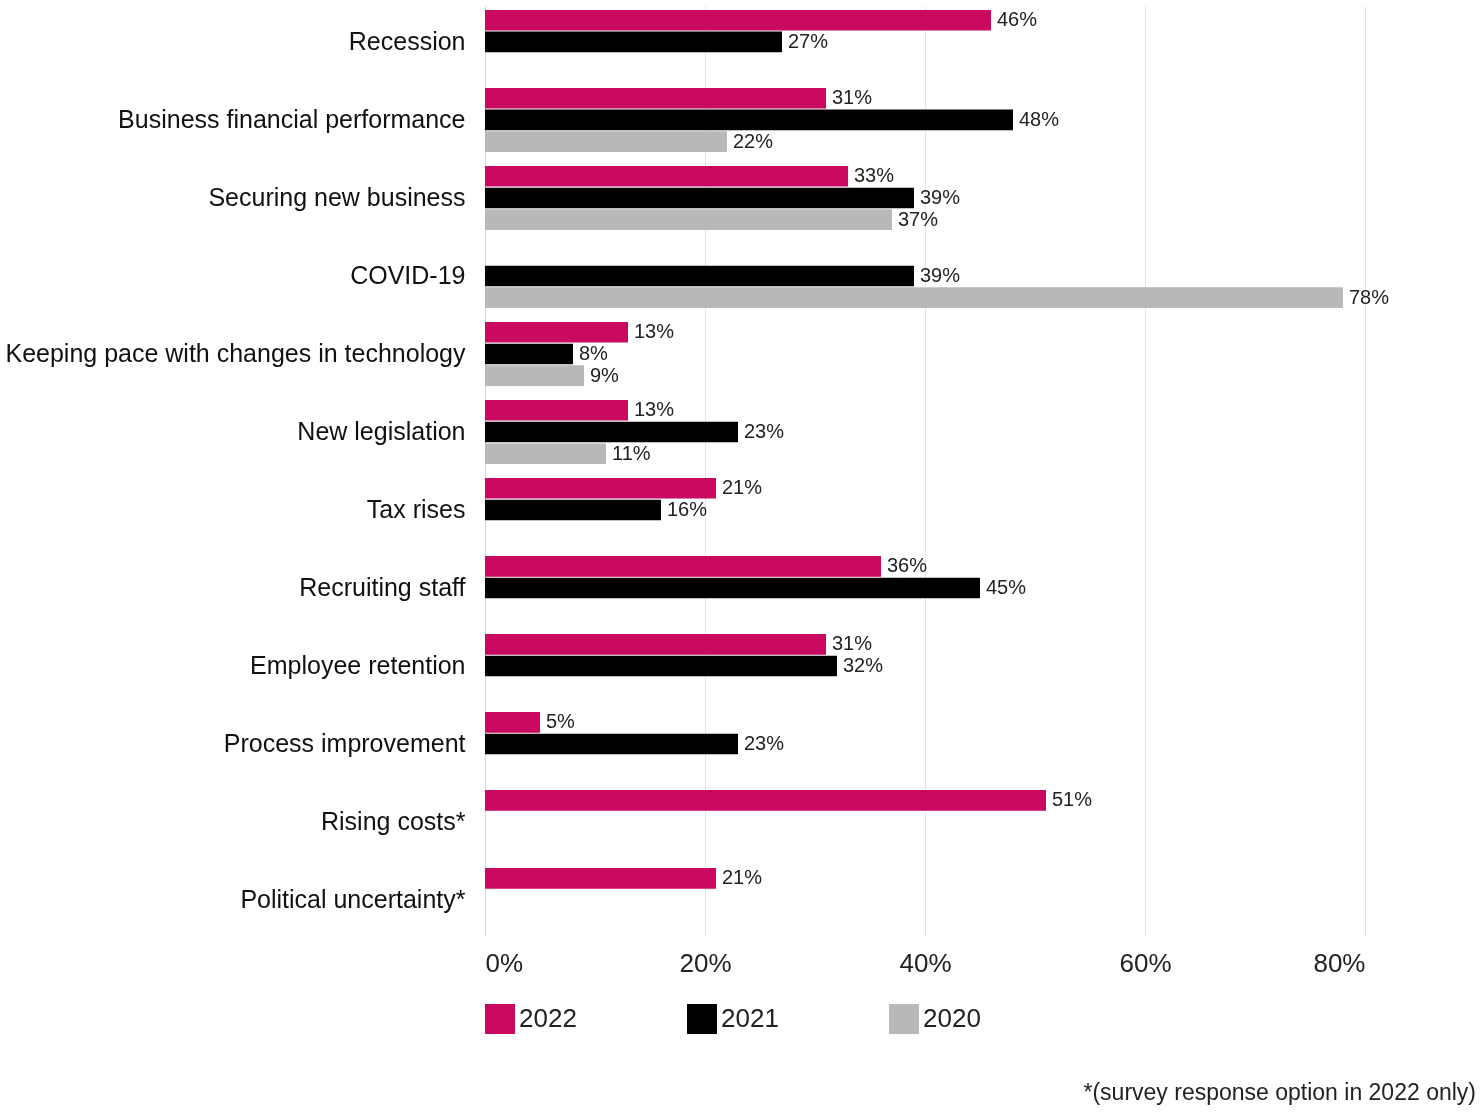 This screenshot has height=1112, width=1484. I want to click on legend-label: 2021, so click(750, 1018).